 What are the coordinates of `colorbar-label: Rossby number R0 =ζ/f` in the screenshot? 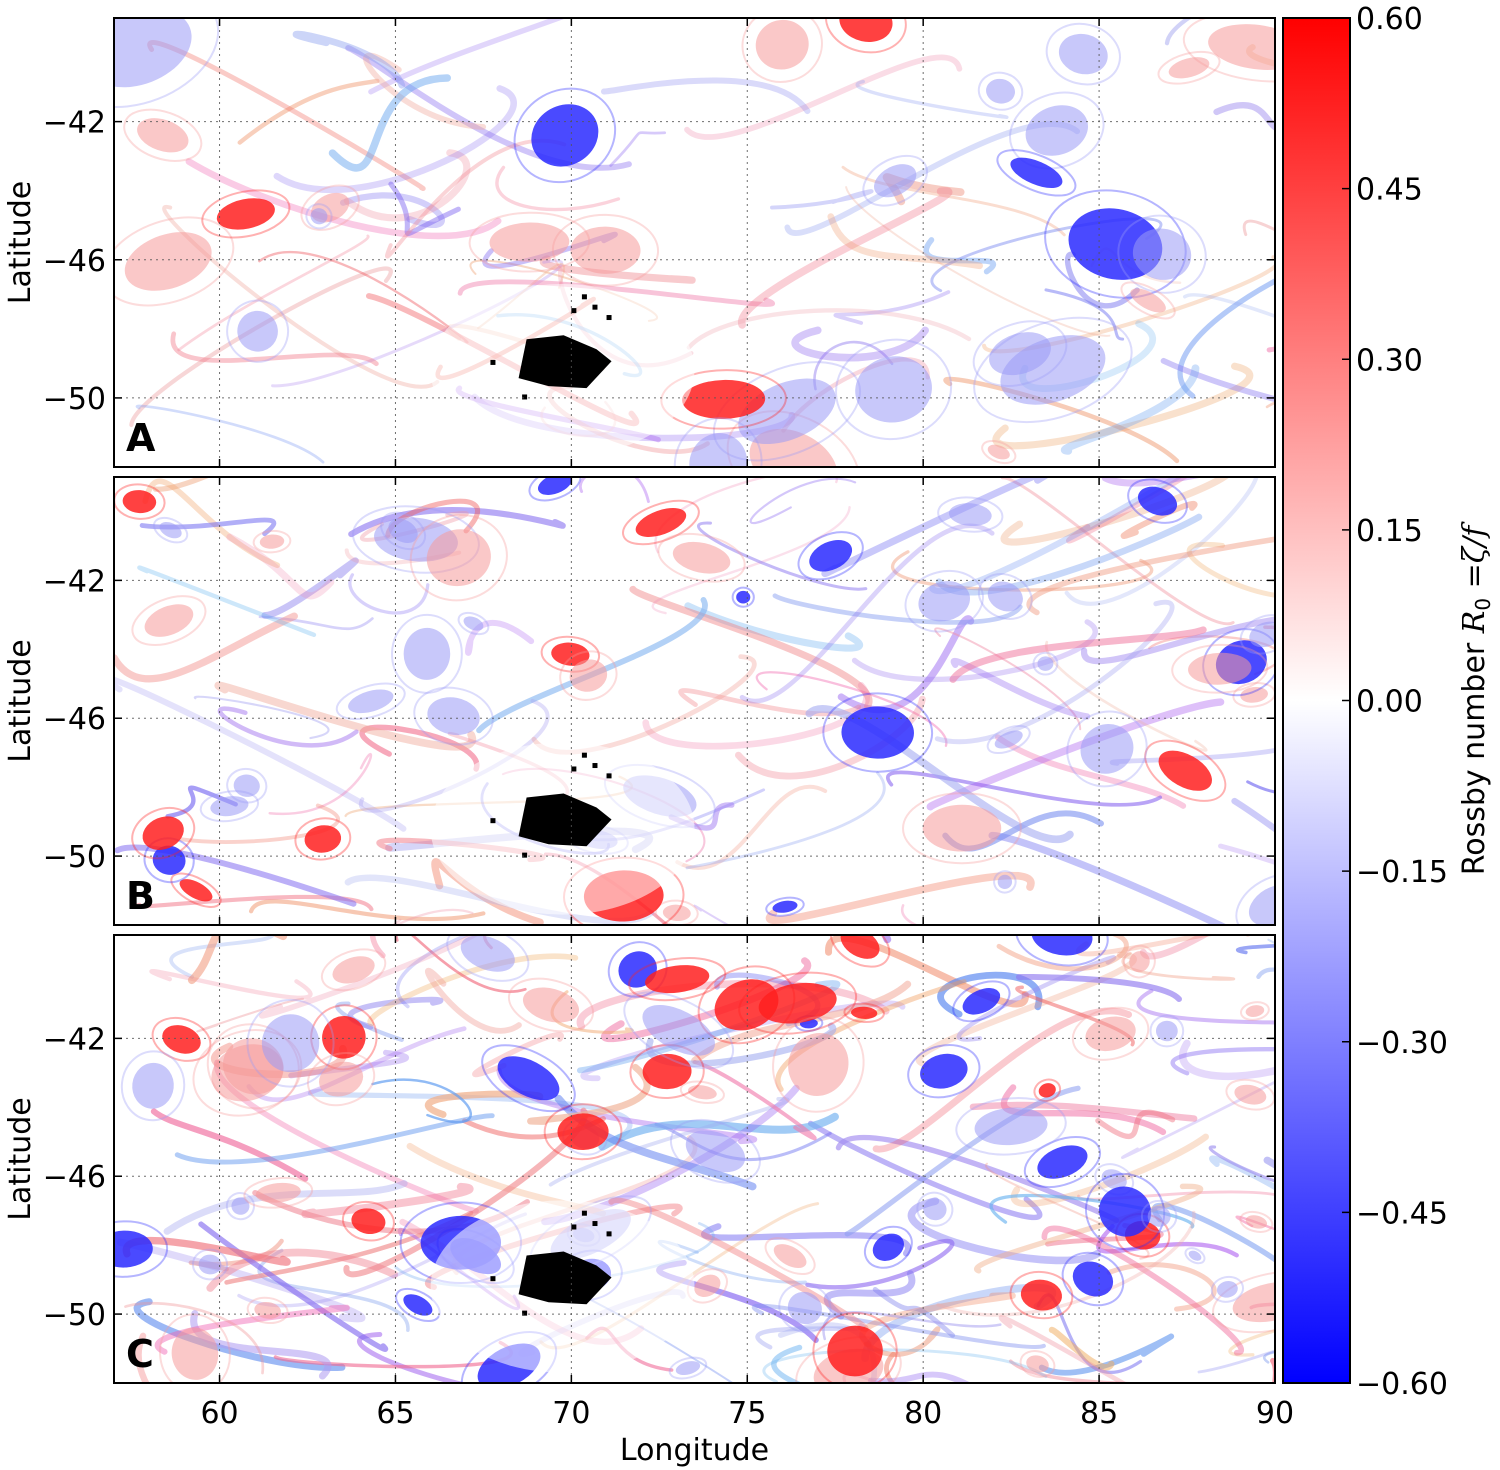 It's located at (1476, 698).